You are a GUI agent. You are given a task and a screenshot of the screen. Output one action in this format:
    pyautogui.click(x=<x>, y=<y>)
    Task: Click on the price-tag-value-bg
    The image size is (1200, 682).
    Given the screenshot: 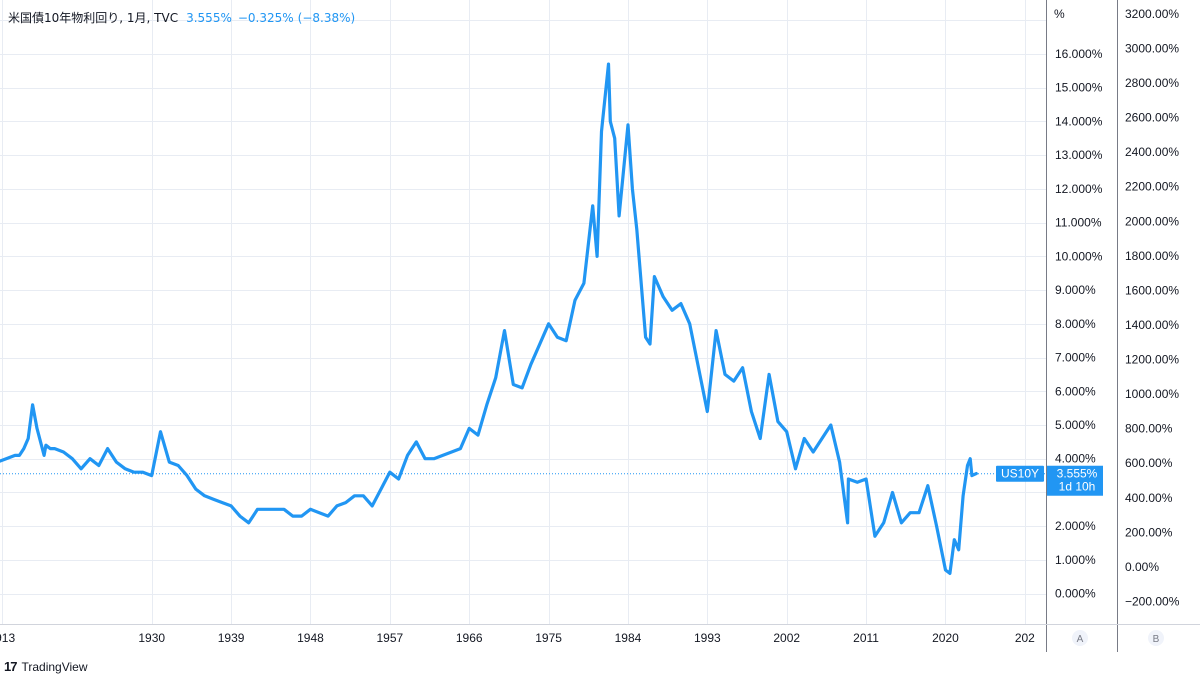 What is the action you would take?
    pyautogui.click(x=1075, y=480)
    